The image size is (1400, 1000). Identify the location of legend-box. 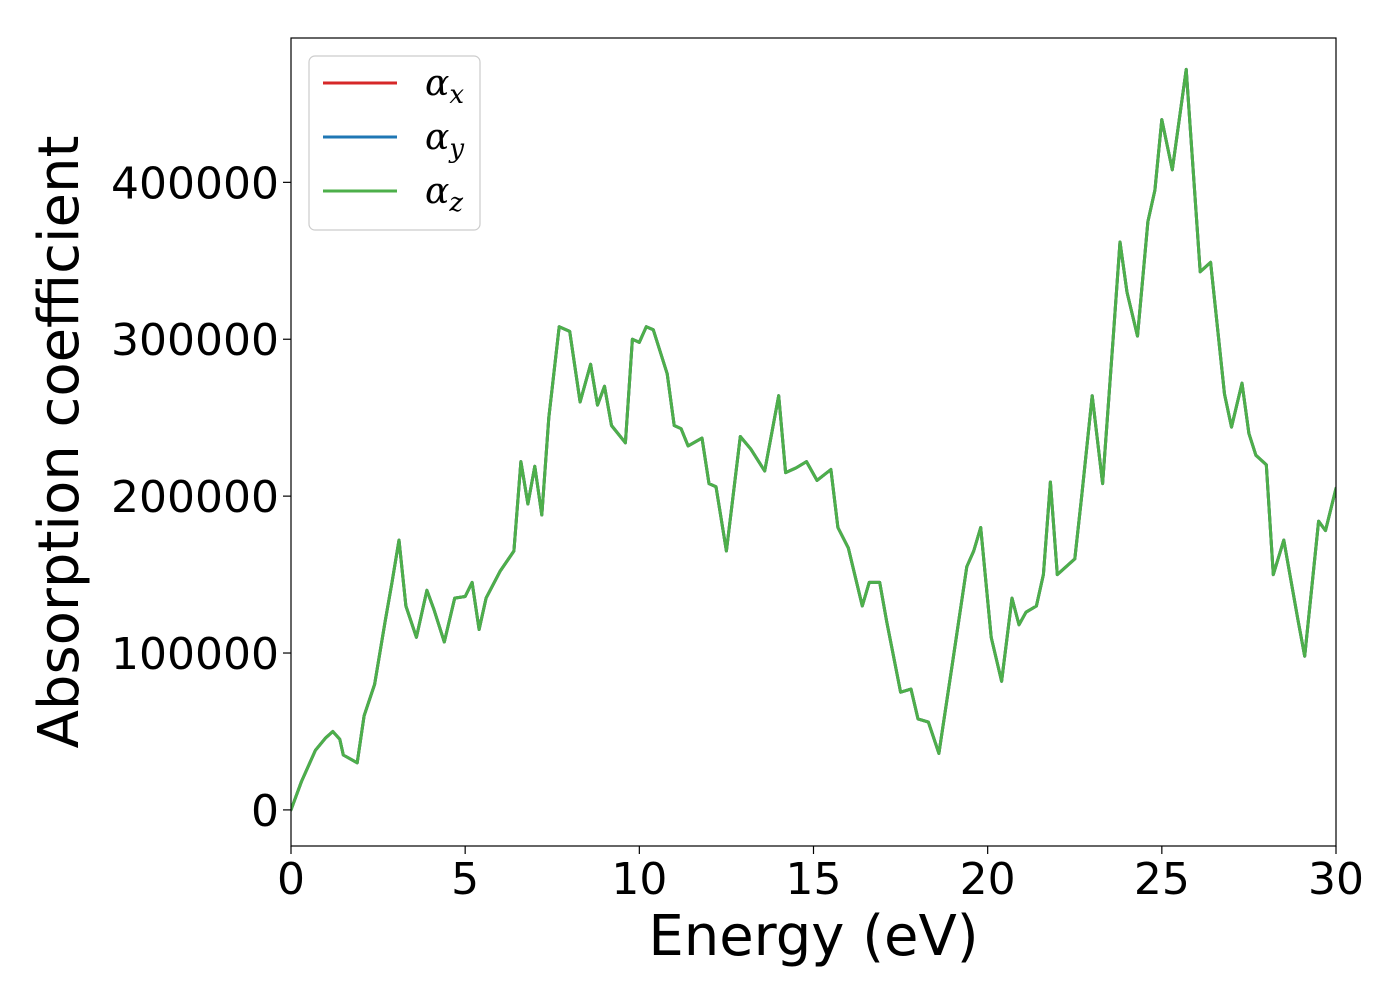
(394, 143).